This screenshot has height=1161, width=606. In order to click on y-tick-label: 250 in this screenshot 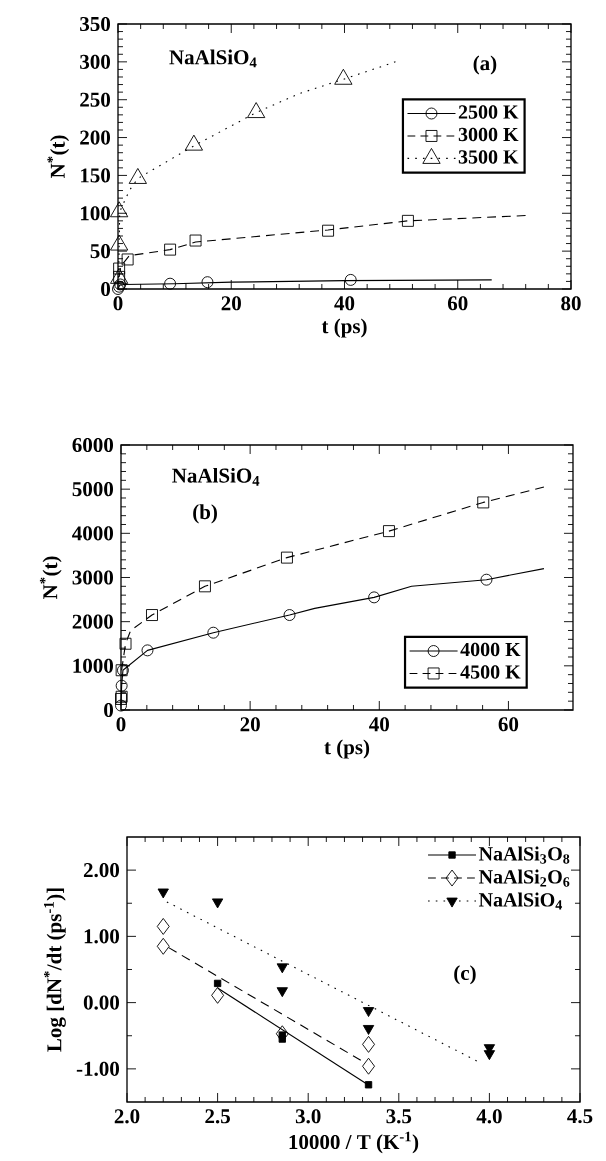, I will do `click(95, 99)`.